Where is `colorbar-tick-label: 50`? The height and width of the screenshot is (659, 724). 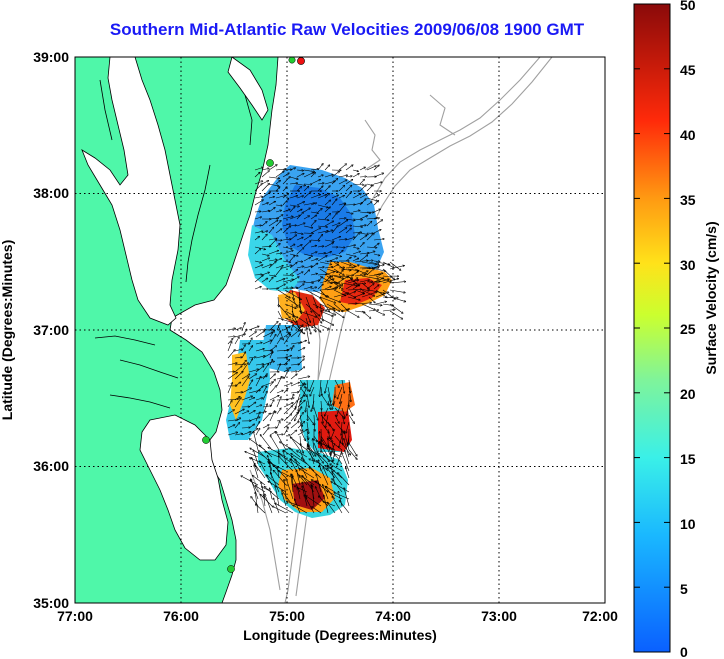 colorbar-tick-label: 50 is located at coordinates (688, 6).